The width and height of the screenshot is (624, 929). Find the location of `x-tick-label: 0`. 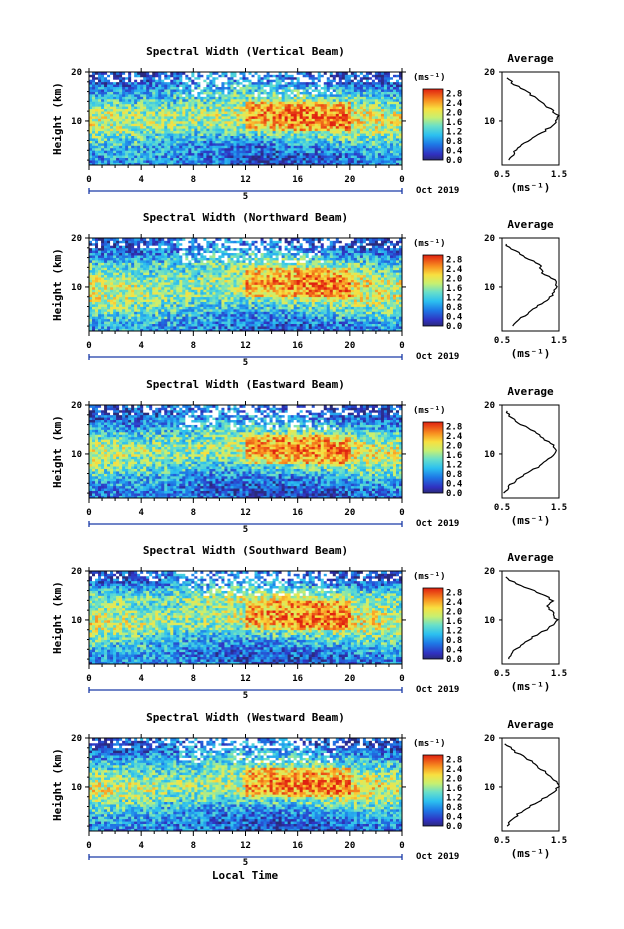

x-tick-label: 0 is located at coordinates (88, 180).